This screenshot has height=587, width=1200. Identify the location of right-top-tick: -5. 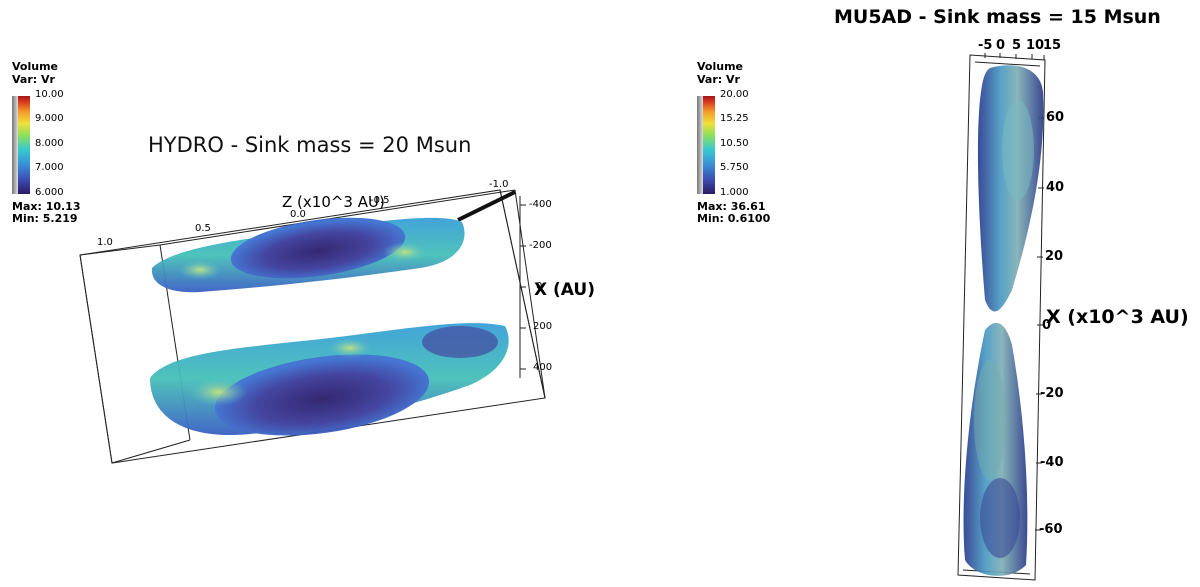
(985, 45).